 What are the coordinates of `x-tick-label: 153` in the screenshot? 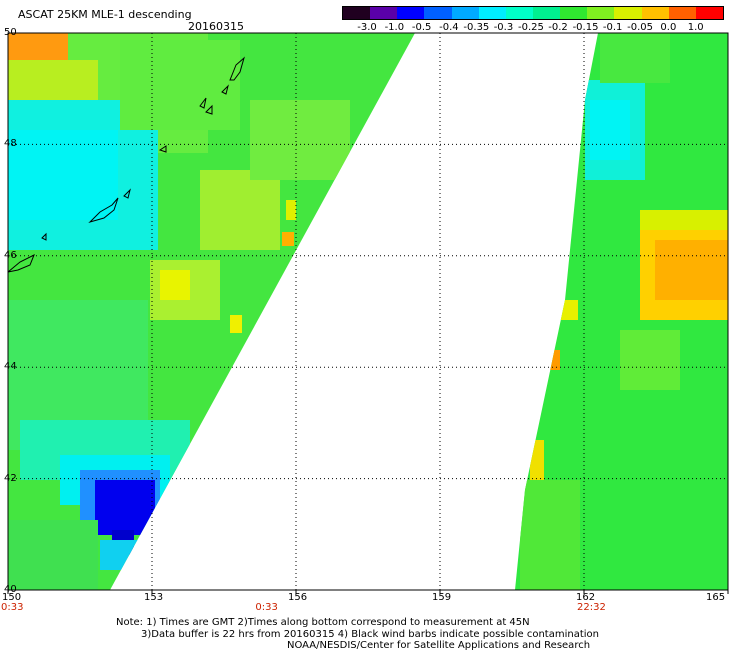 It's located at (154, 597).